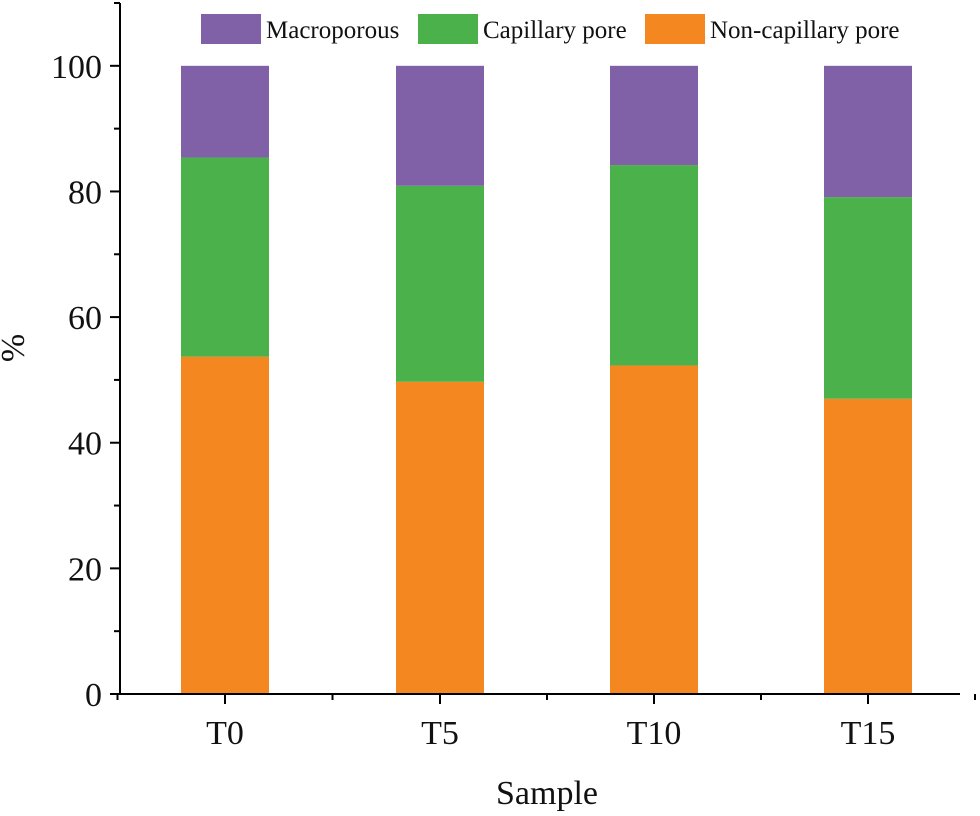  Describe the element at coordinates (440, 537) in the screenshot. I see `bar-segment-t5-non-capillary-pore` at that location.